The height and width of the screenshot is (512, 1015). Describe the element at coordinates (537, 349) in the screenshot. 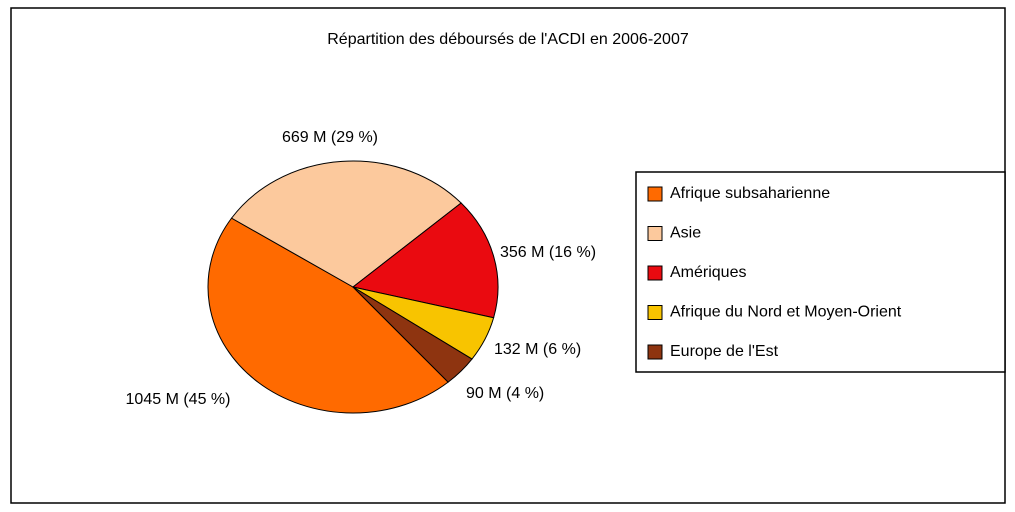

I see `data-label: 132 M (6 %)` at that location.